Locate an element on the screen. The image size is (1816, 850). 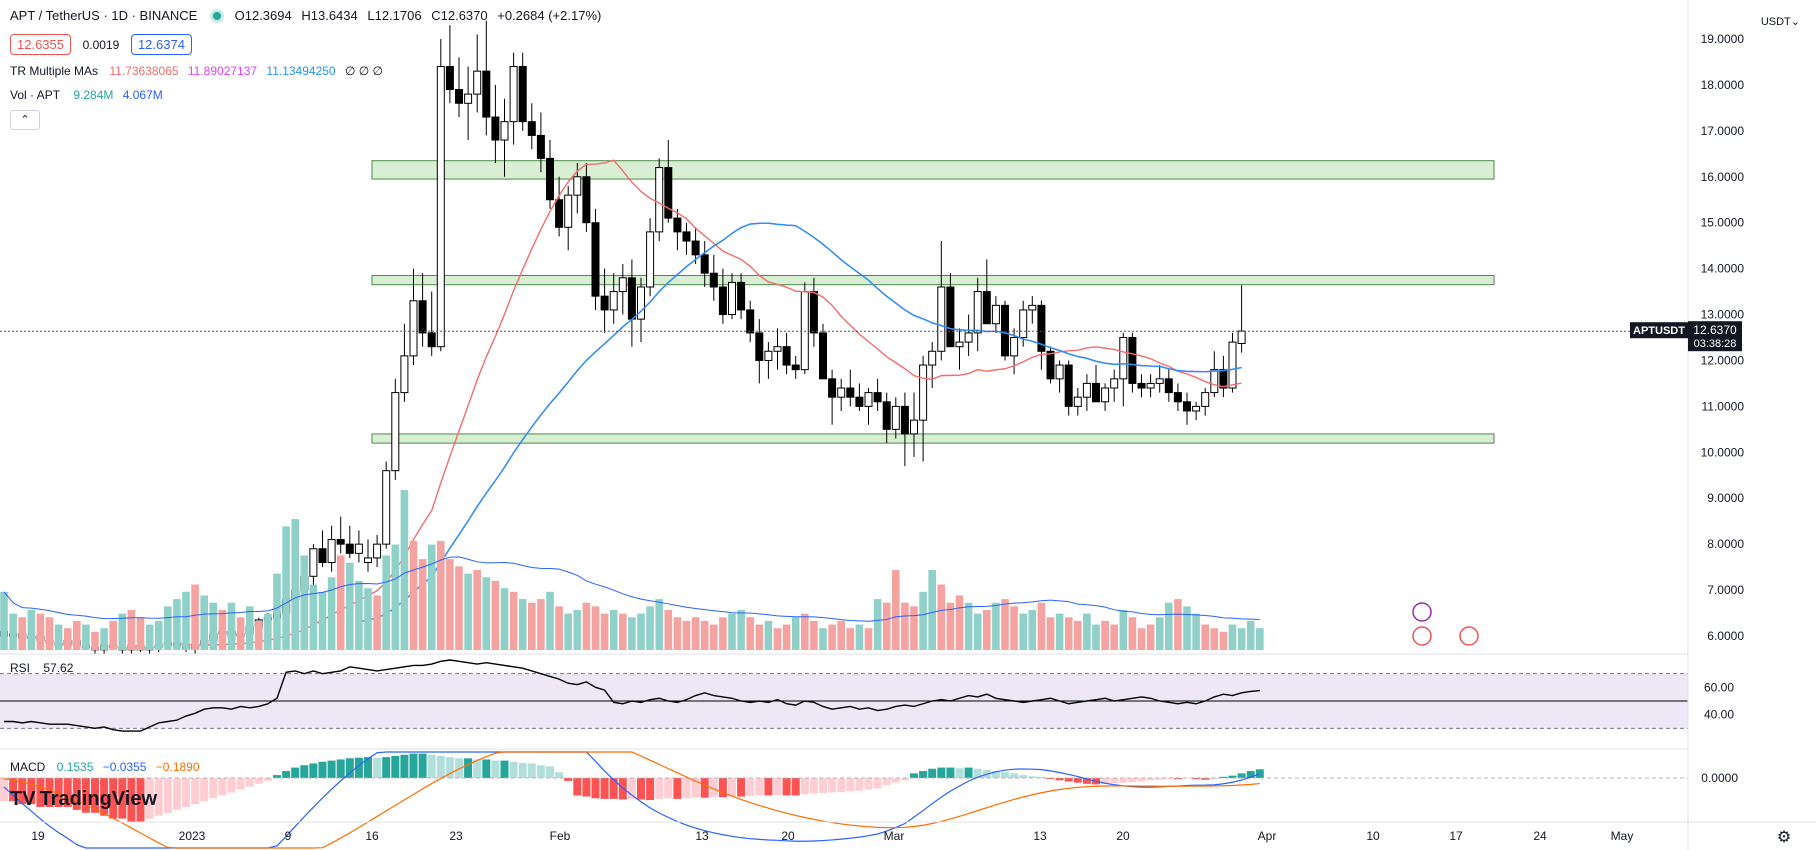
time-axis: 19 2023 9 16 23 Feb 13 20 Mar 13 20 Apr 10 17 24 May ⚙ is located at coordinates (908, 833).